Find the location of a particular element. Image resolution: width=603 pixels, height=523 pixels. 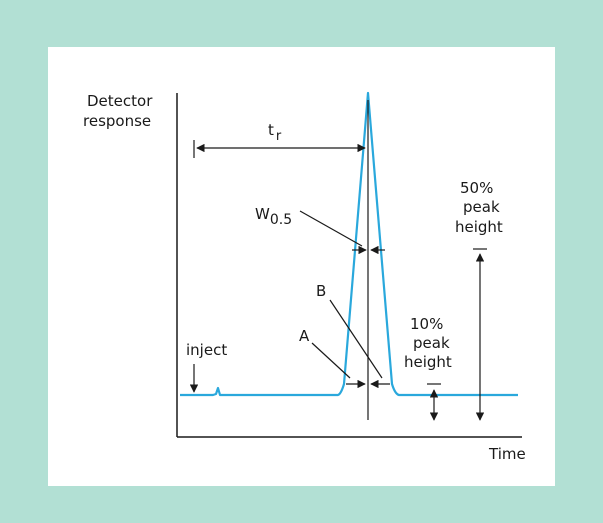

inject-label: inject is located at coordinates (206, 350).